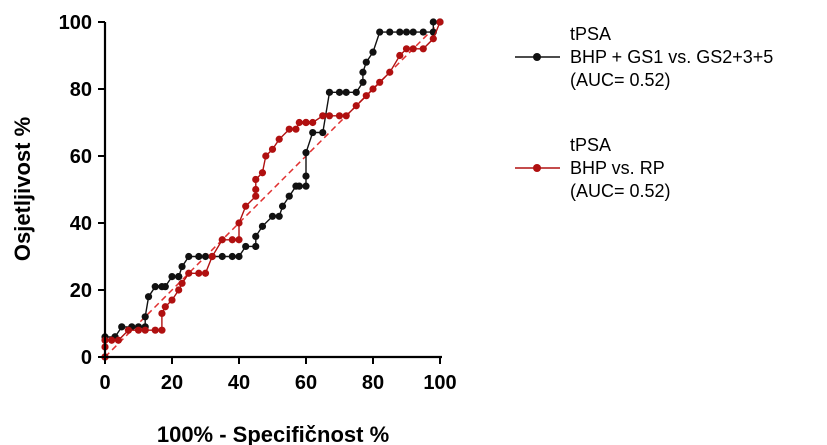 The width and height of the screenshot is (827, 445). What do you see at coordinates (620, 80) in the screenshot?
I see `legend-text: (AUC= 0.52)` at bounding box center [620, 80].